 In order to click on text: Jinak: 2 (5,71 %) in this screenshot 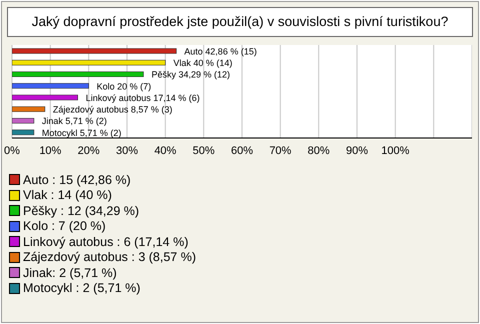, I will do `click(70, 273)`.